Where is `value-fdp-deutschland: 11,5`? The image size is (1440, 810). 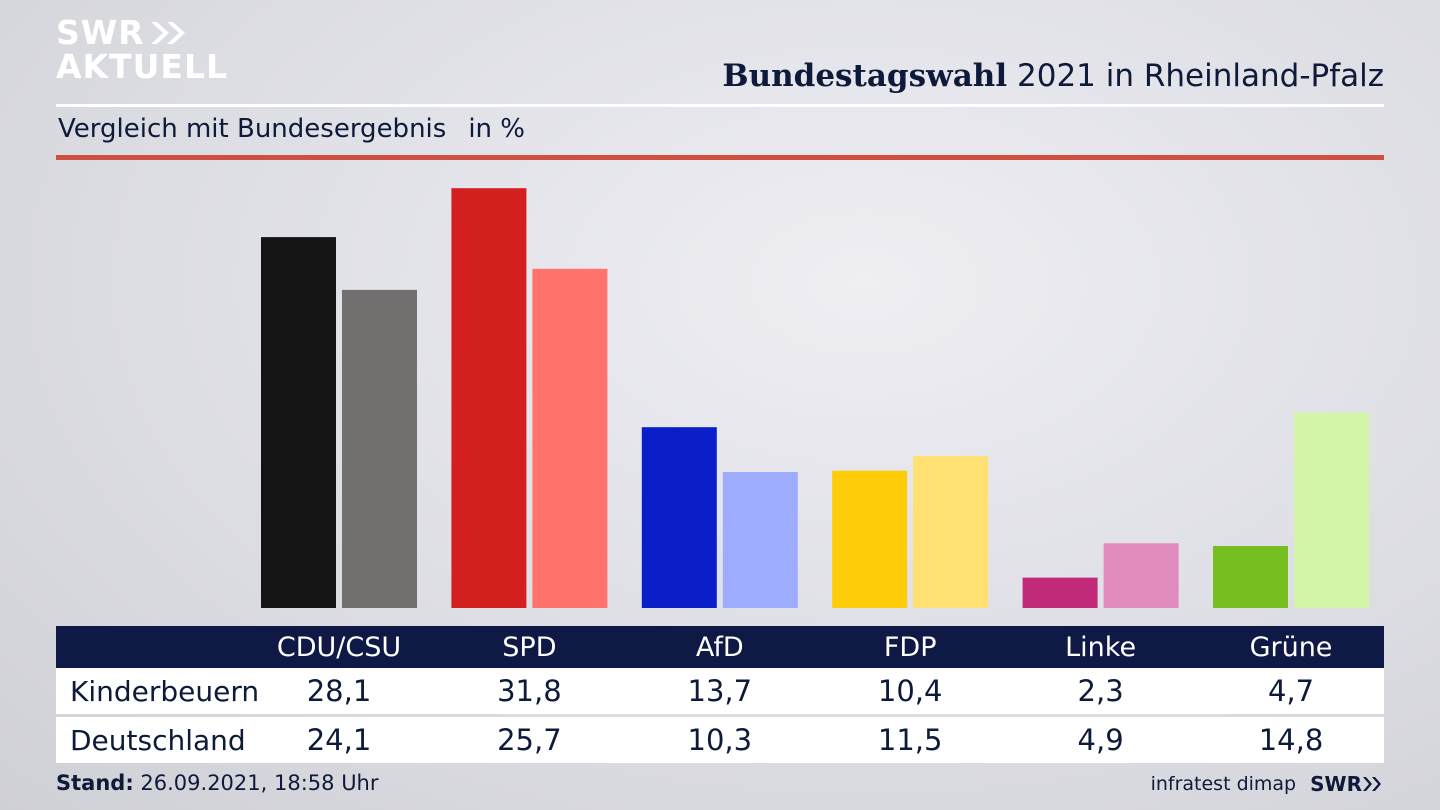
value-fdp-deutschland: 11,5 is located at coordinates (910, 740).